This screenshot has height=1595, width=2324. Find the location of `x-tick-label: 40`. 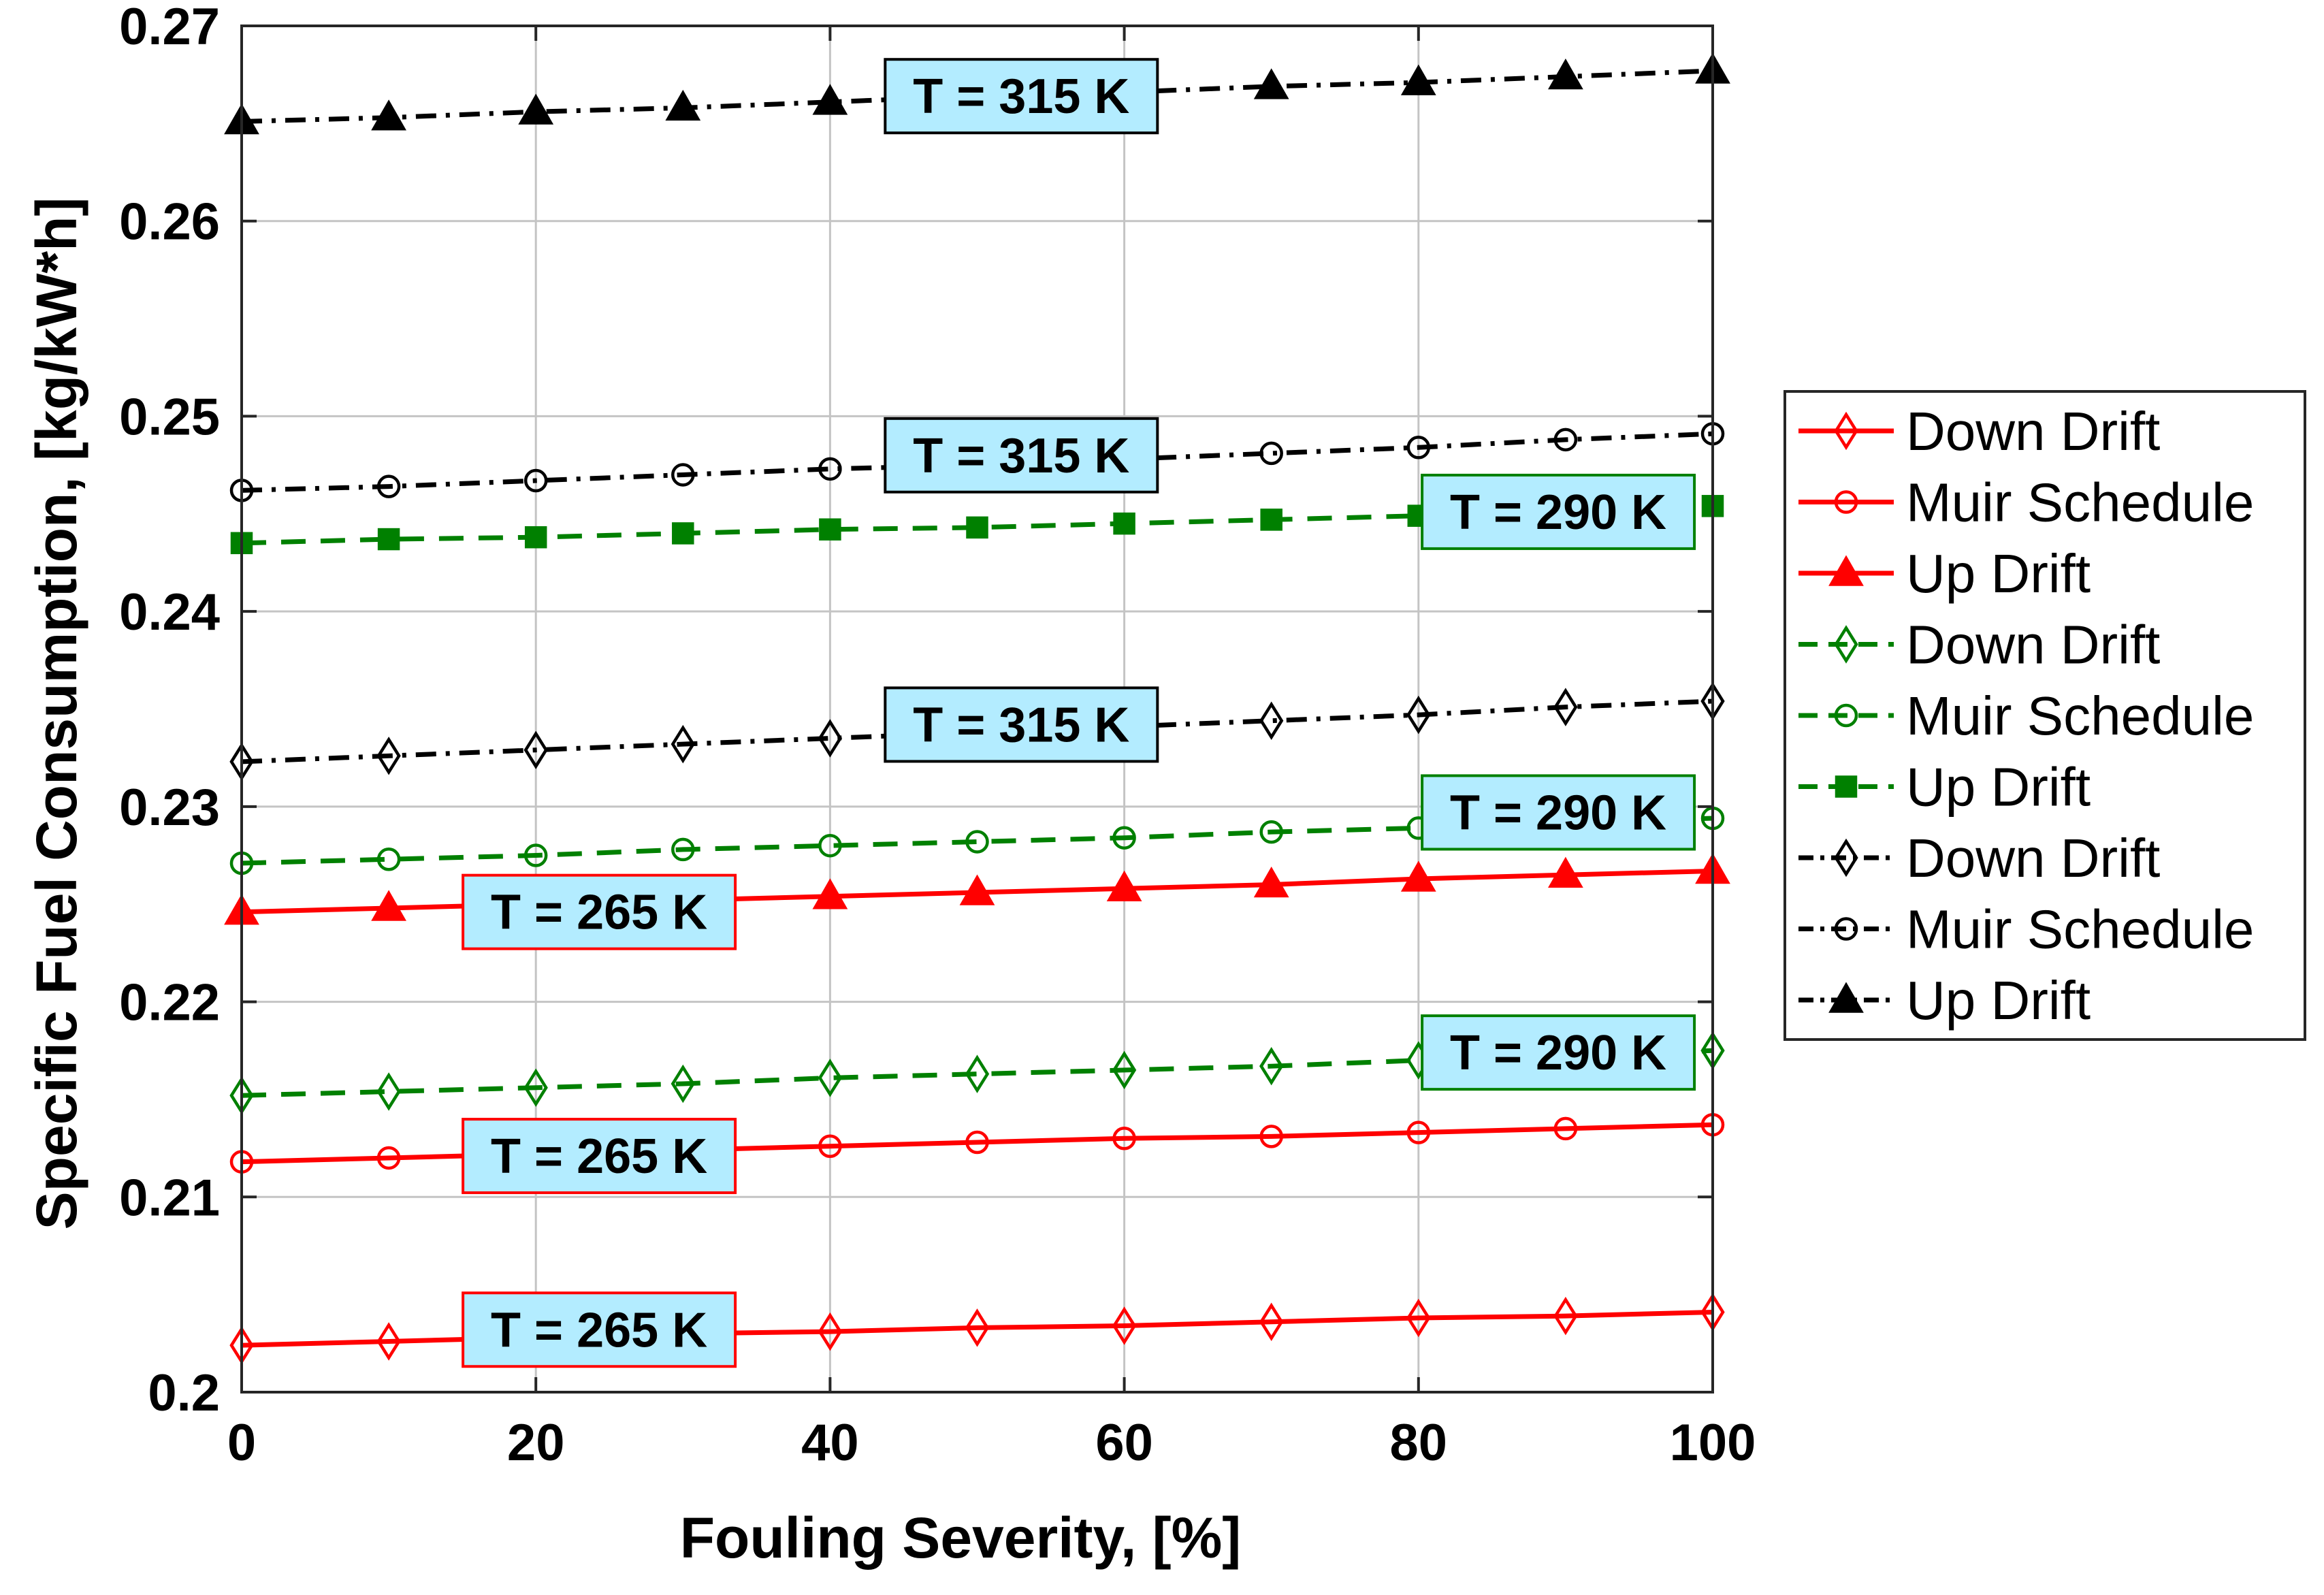

x-tick-label: 40 is located at coordinates (830, 1443).